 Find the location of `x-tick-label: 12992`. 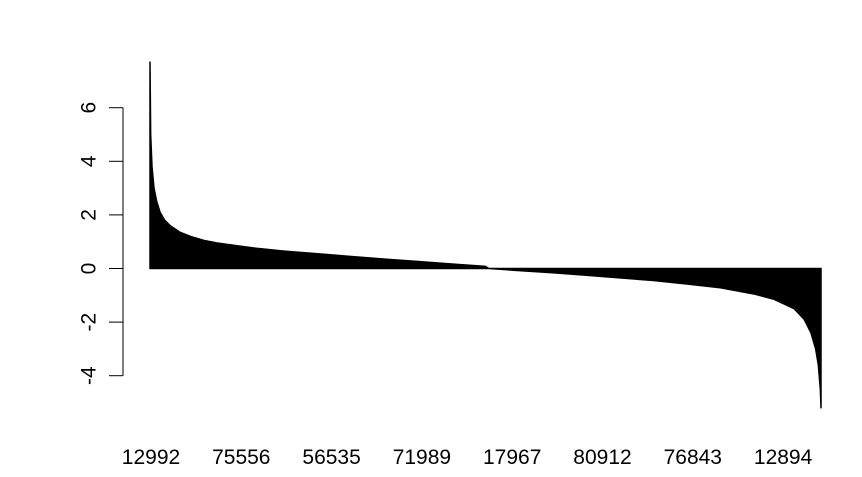

x-tick-label: 12992 is located at coordinates (151, 457).